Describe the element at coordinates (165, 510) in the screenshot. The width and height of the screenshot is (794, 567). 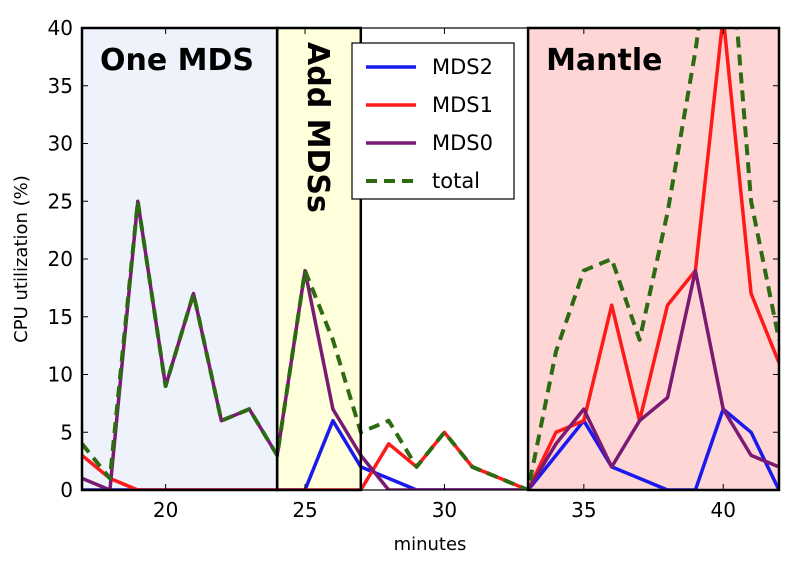
I see `x-tick-label: 20` at that location.